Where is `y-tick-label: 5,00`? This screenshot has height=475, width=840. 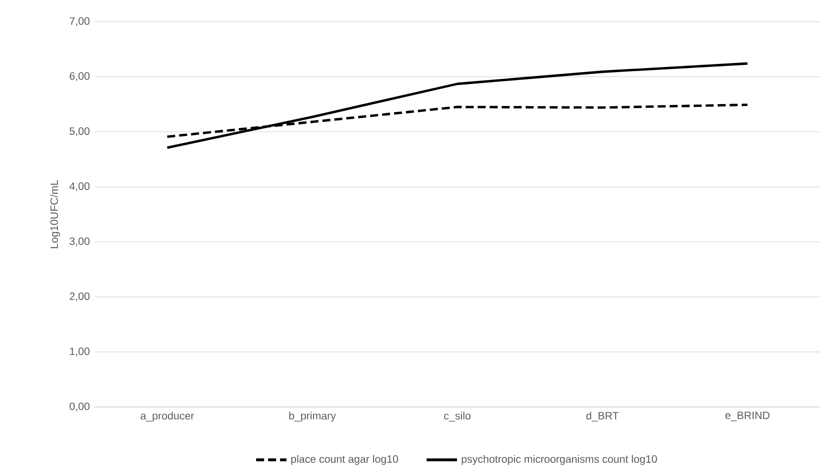 y-tick-label: 5,00 is located at coordinates (80, 131).